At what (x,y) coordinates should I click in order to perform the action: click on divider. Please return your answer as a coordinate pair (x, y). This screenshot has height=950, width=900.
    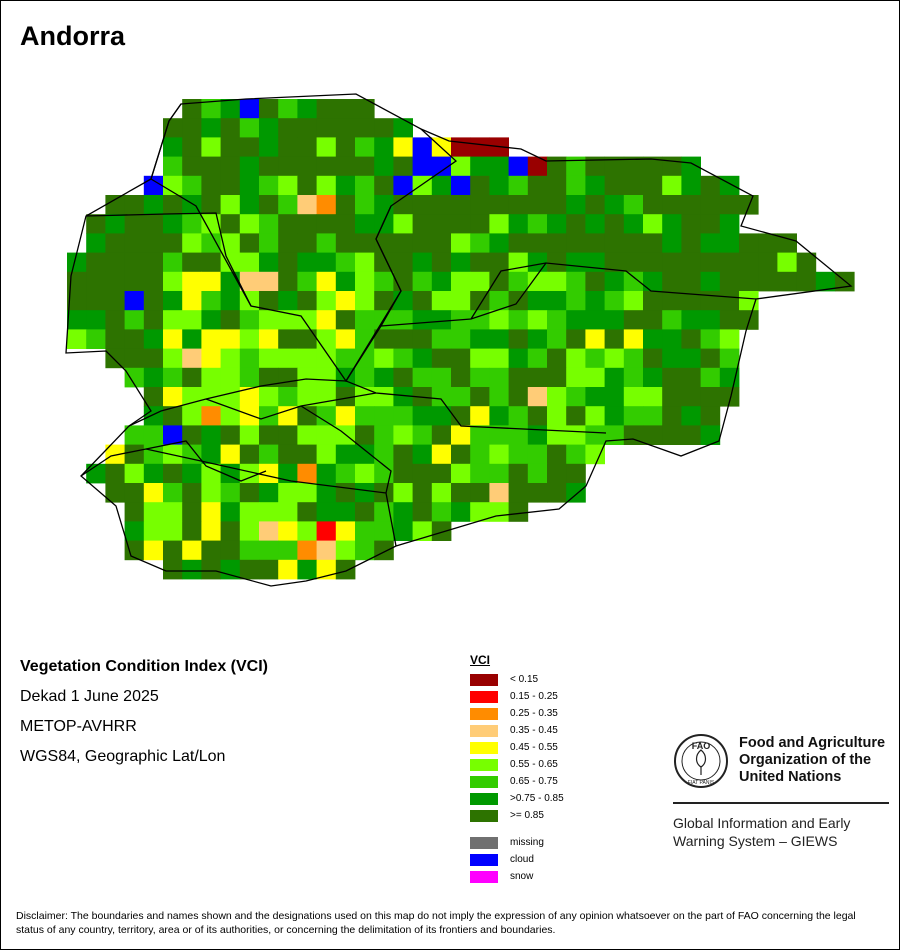
    Looking at the image, I should click on (781, 803).